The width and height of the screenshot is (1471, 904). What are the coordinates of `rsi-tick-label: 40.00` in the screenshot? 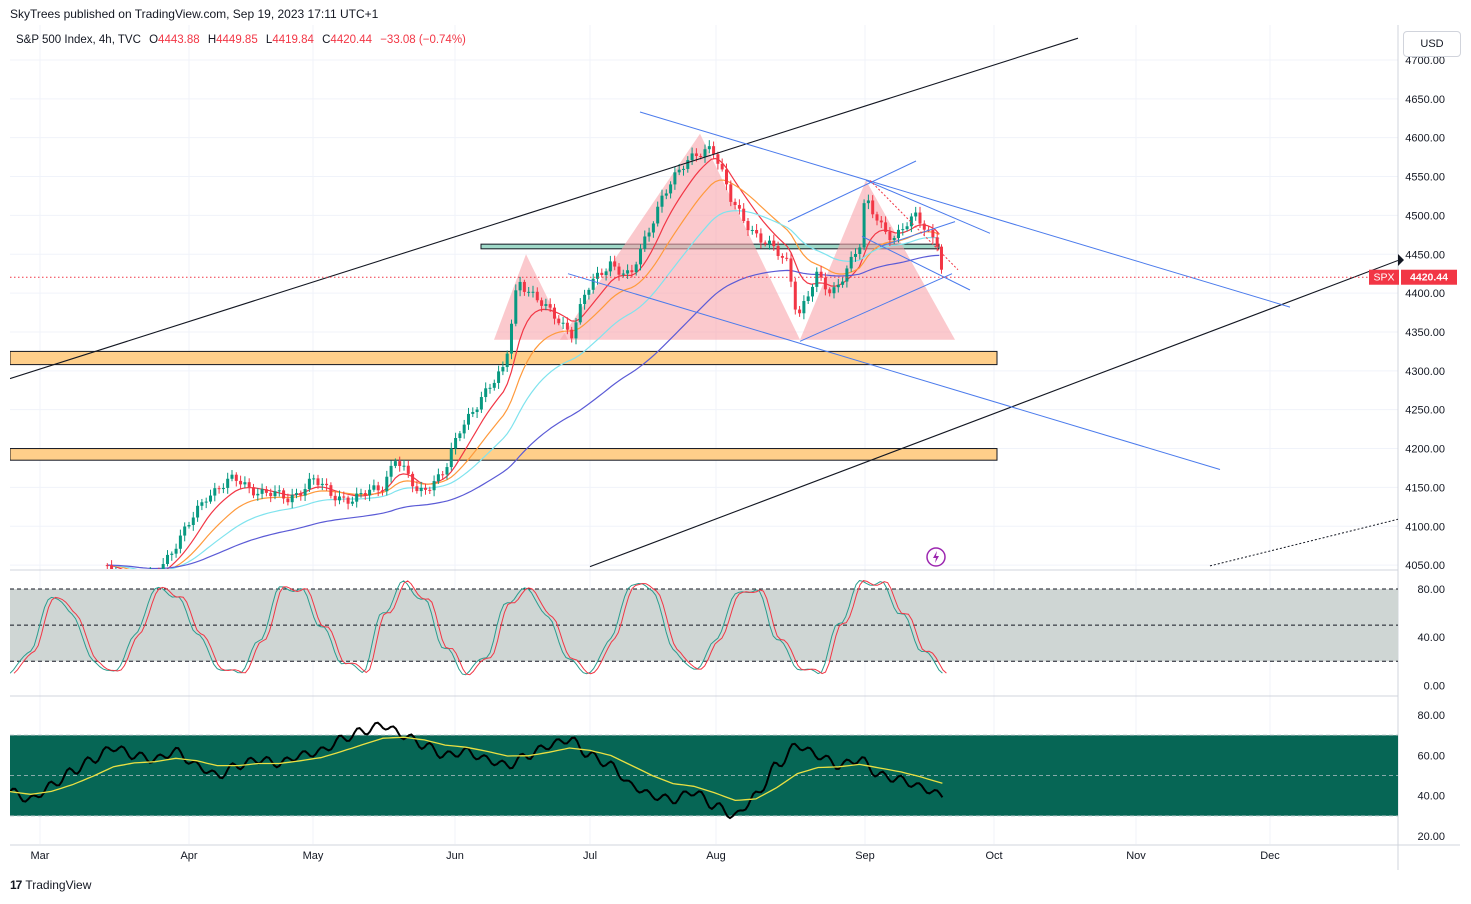 It's located at (1431, 797).